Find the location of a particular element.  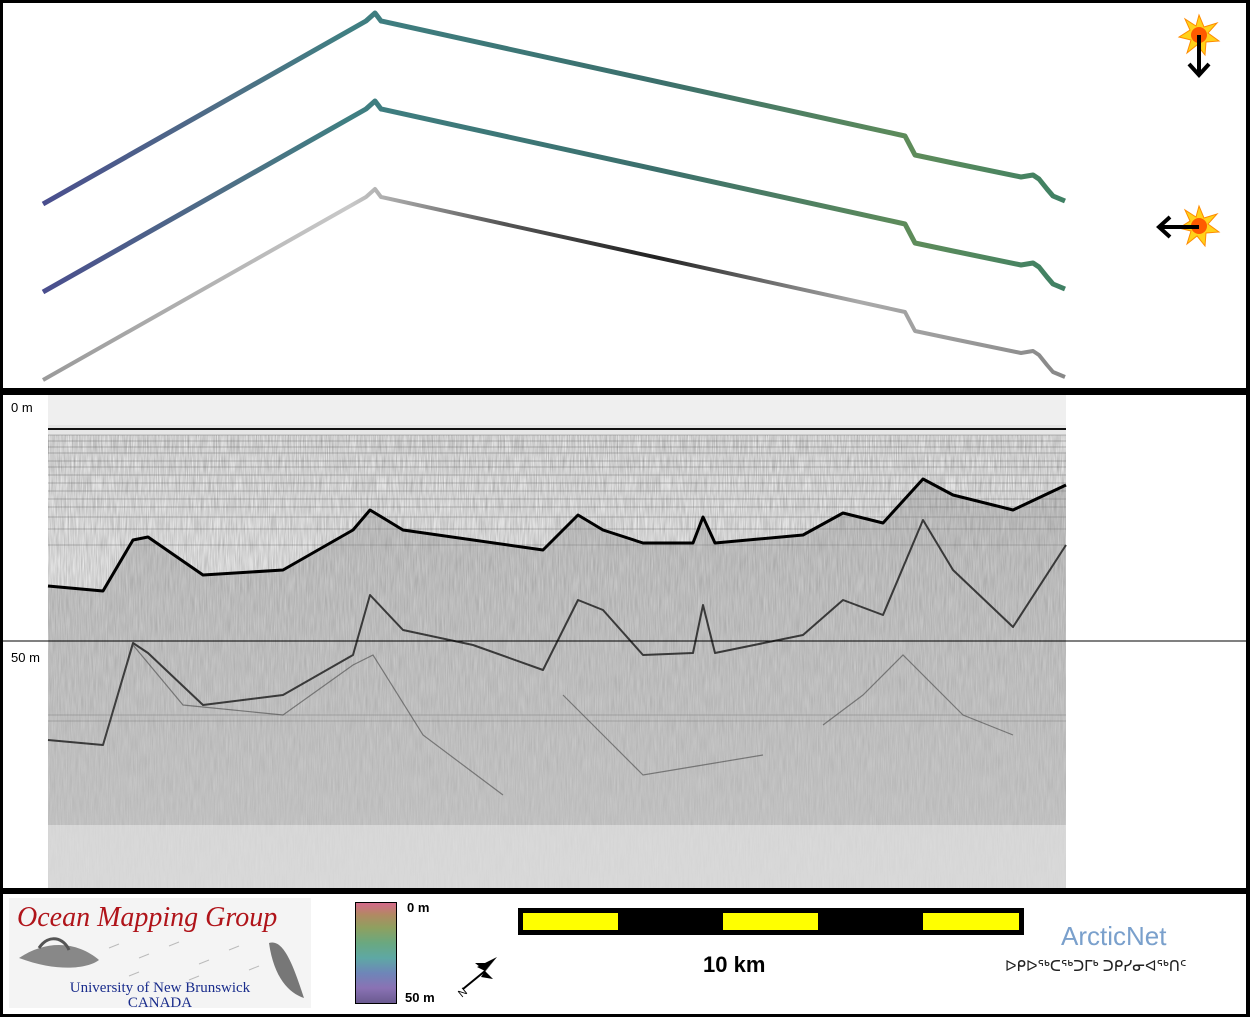

arrow-down-icon is located at coordinates (1199, 56).